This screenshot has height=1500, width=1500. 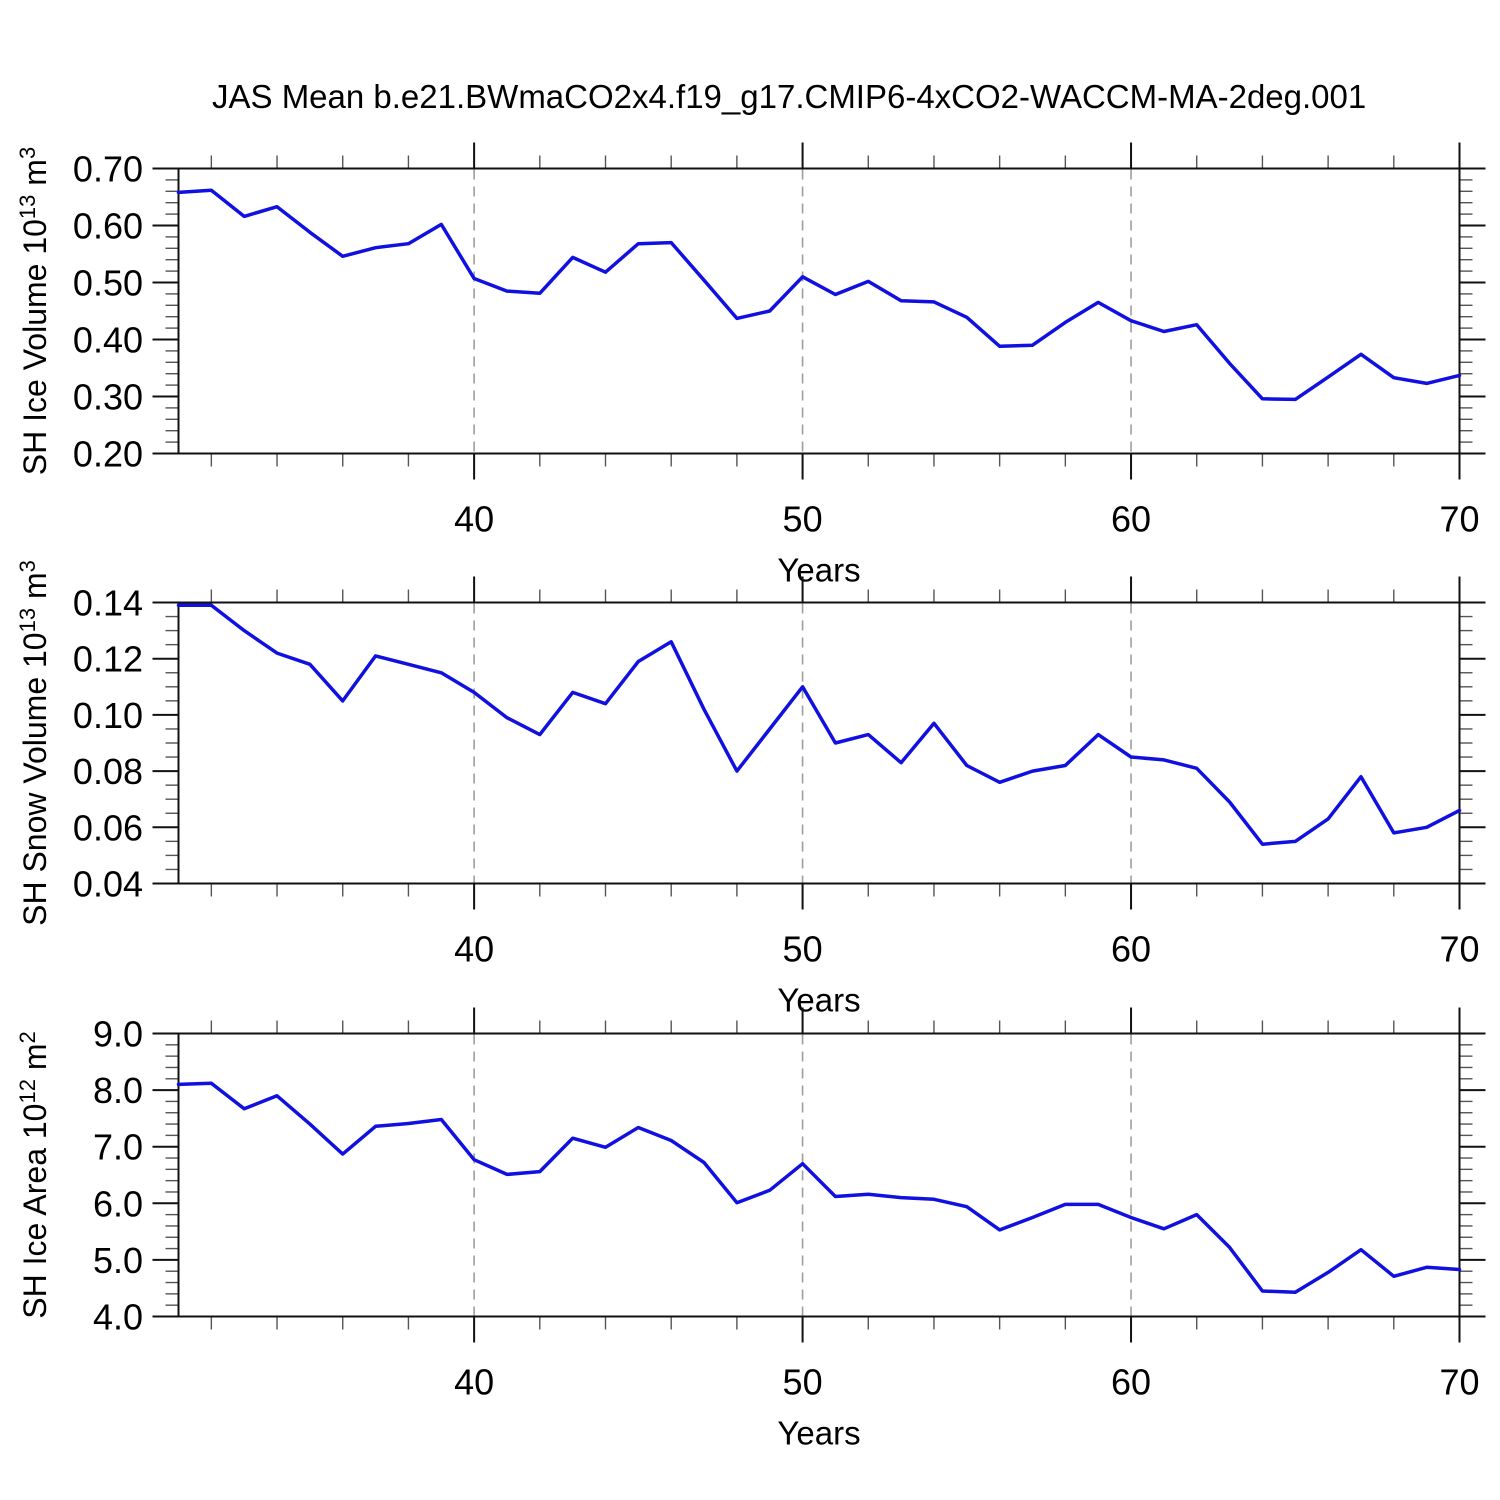 I want to click on y-tick-label: 0.06, so click(x=108, y=827).